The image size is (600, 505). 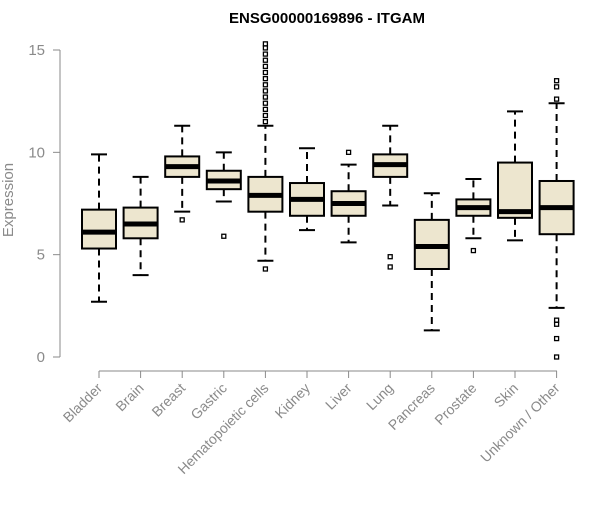 What do you see at coordinates (83, 403) in the screenshot?
I see `x-tick-label: Bladder` at bounding box center [83, 403].